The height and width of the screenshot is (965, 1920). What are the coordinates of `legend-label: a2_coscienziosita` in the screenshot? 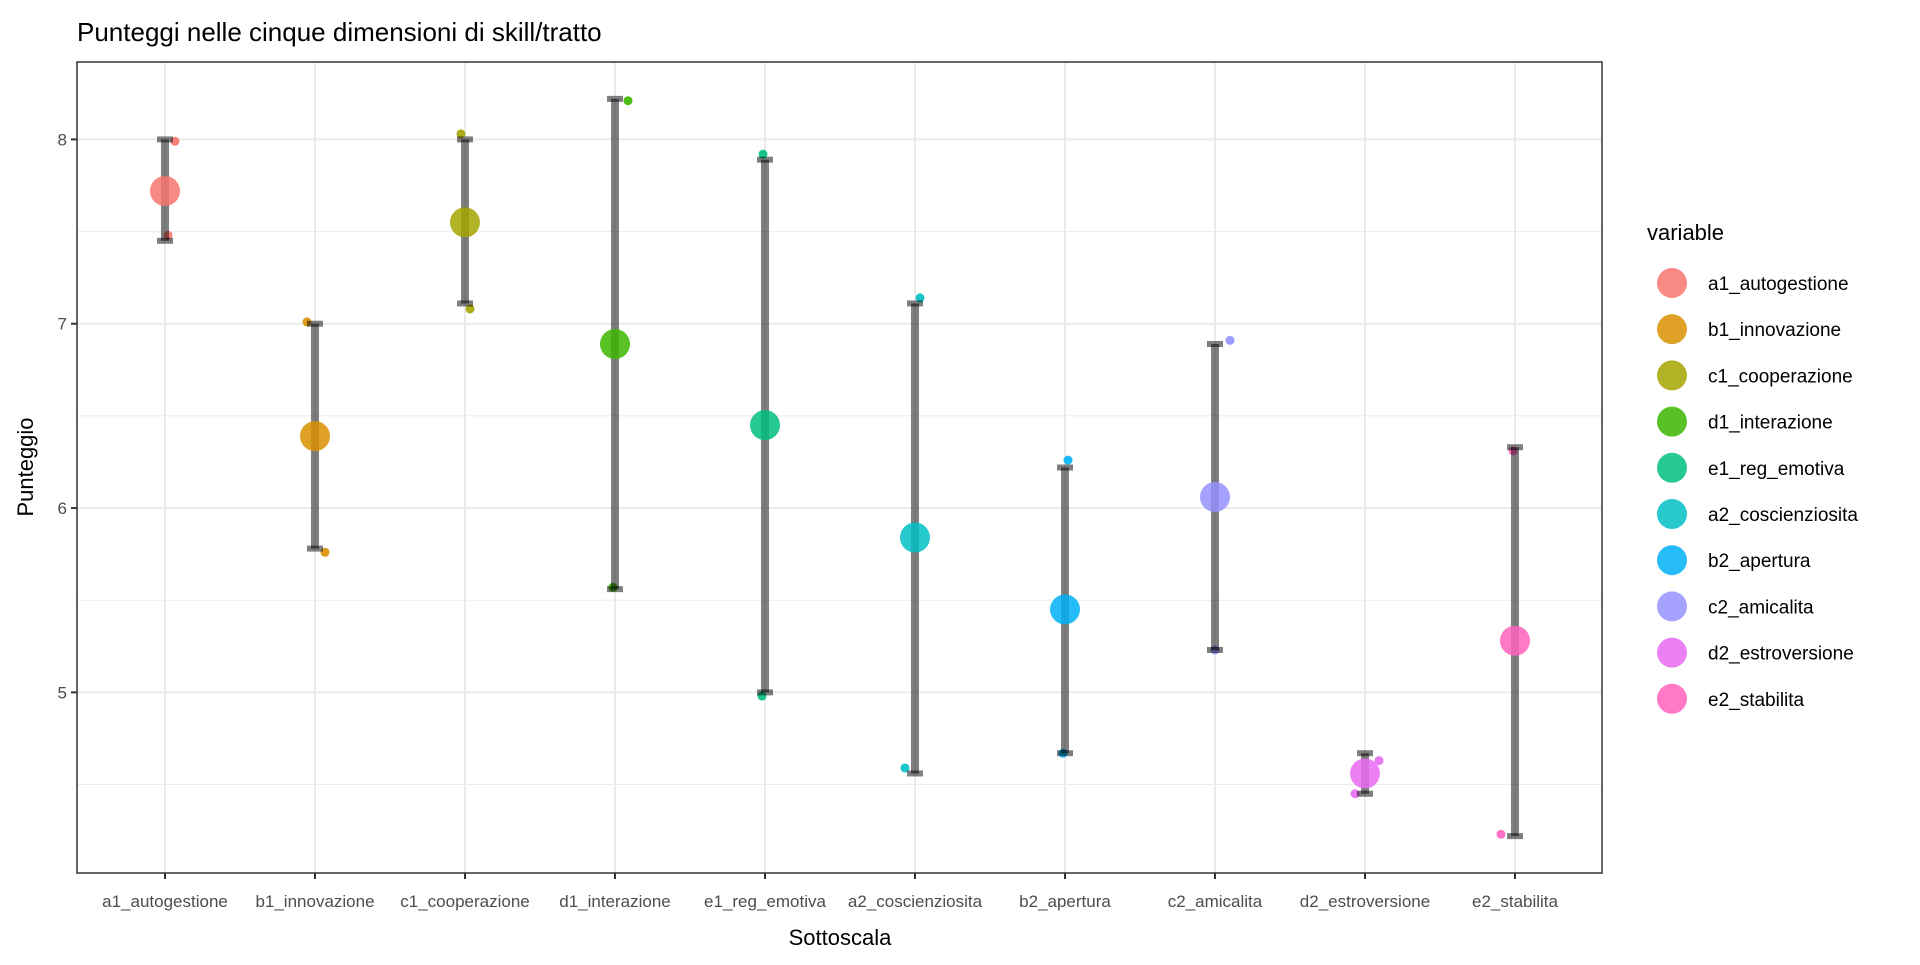 It's located at (1783, 515).